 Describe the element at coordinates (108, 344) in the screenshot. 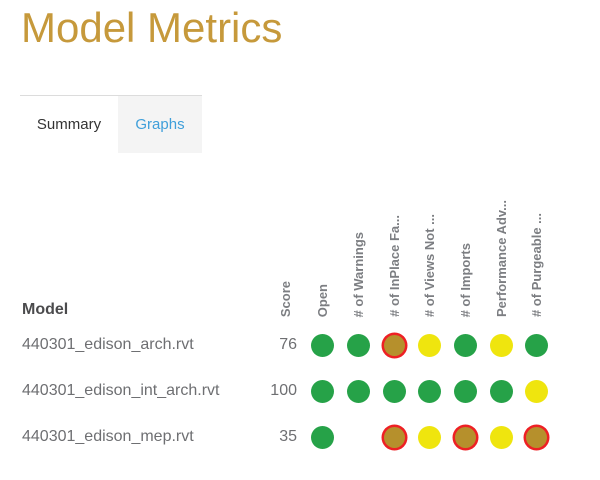

I see `model-name: 440301_edison_arch.rvt` at that location.